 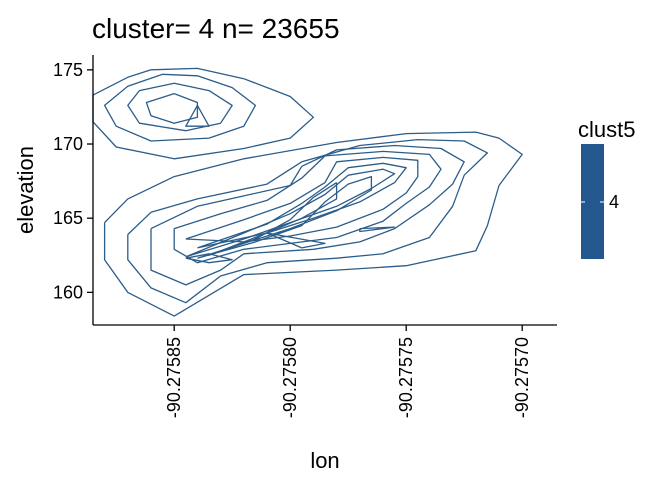 What do you see at coordinates (68, 218) in the screenshot?
I see `y-tick-label: 165` at bounding box center [68, 218].